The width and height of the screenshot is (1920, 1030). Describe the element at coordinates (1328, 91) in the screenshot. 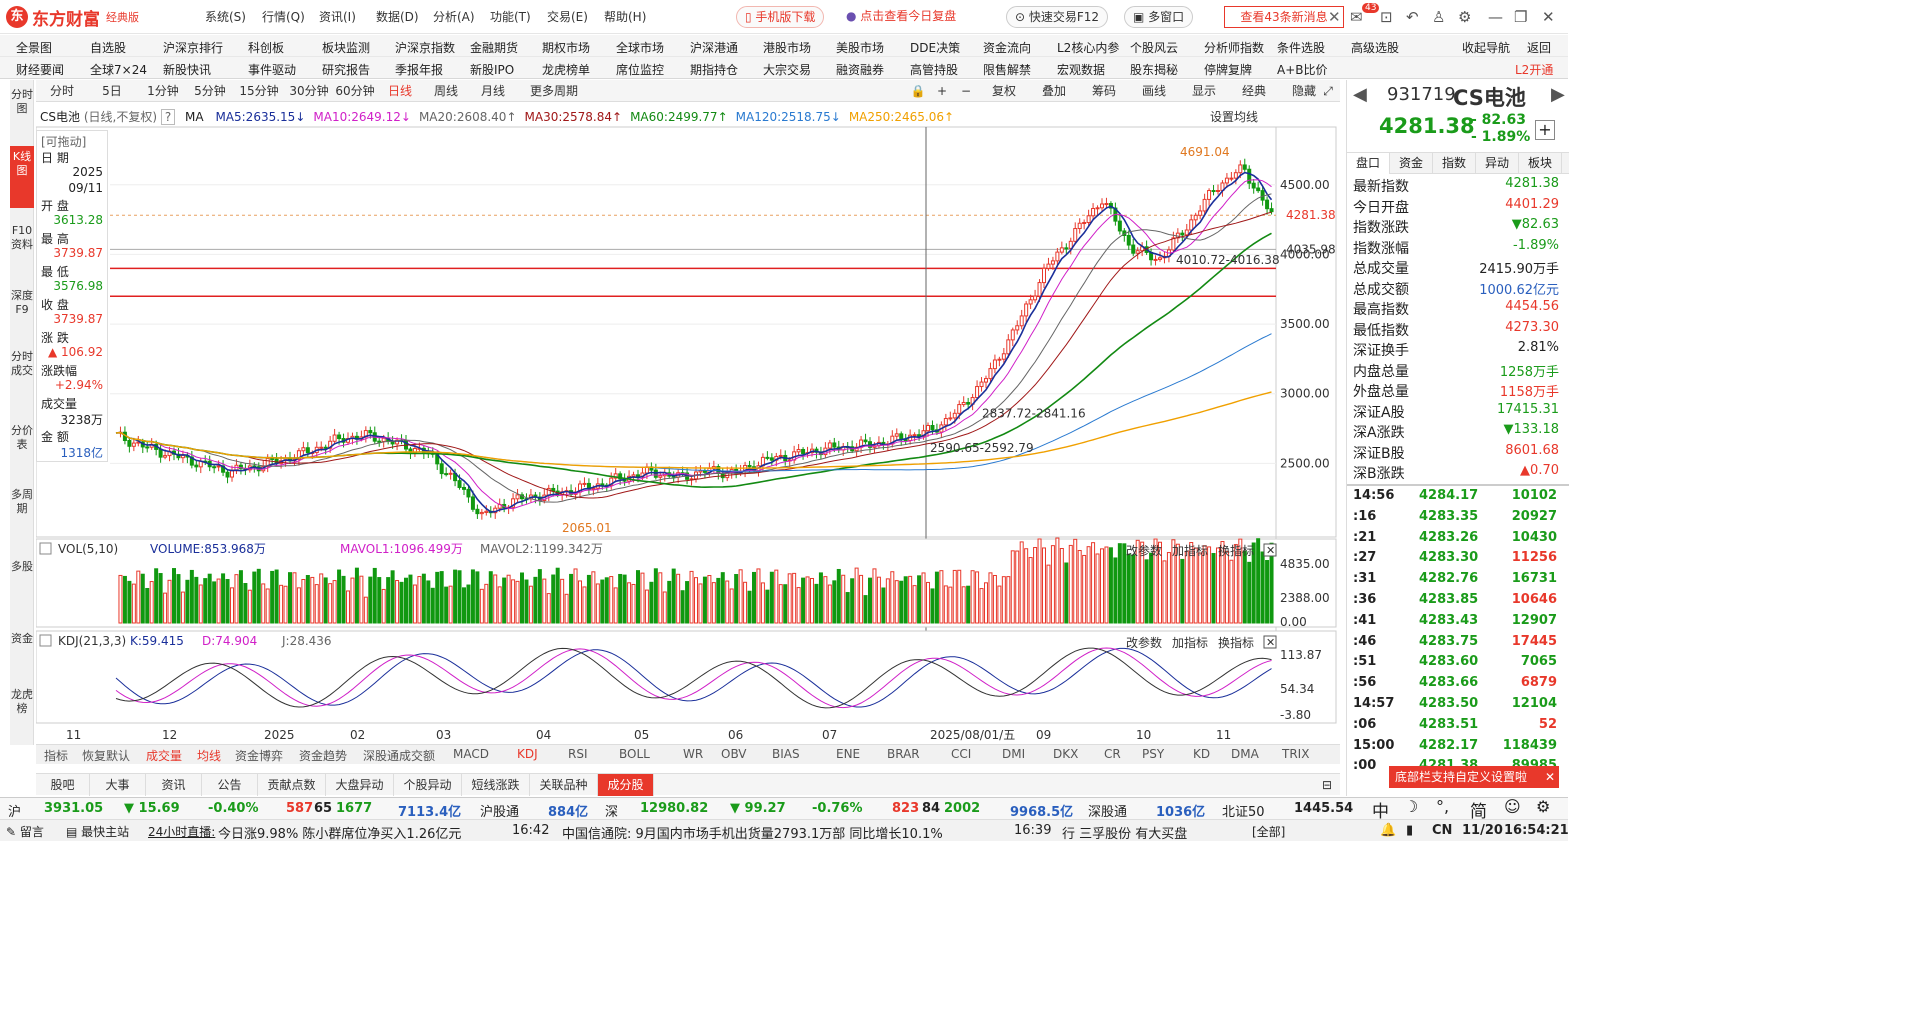

I see `fullscreen-icon: ⤢` at that location.